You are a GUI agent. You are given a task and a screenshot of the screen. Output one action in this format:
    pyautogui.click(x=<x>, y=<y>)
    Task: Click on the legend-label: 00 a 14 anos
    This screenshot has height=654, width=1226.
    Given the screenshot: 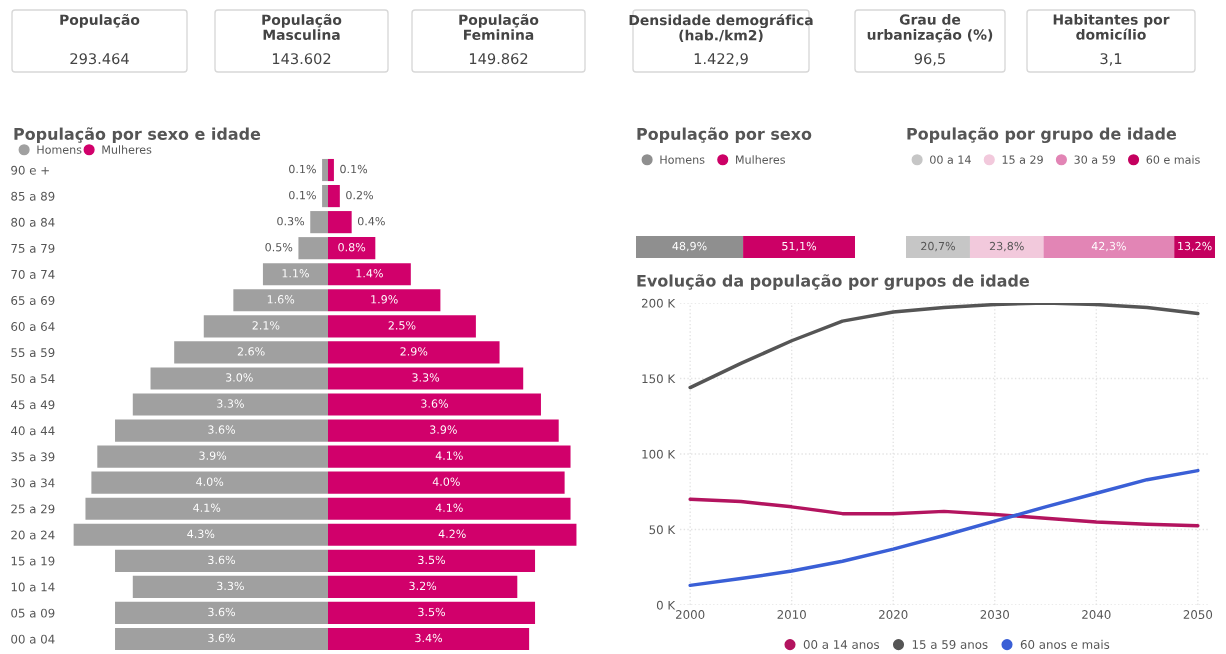 What is the action you would take?
    pyautogui.click(x=841, y=644)
    